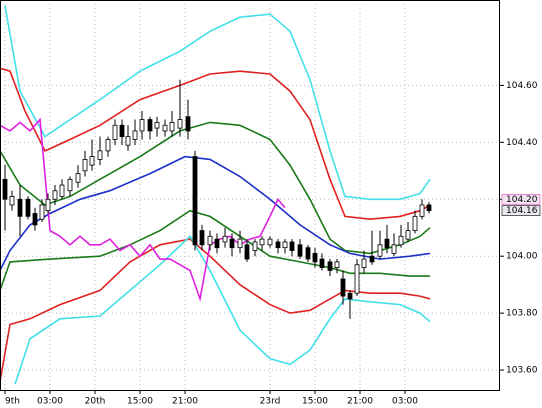 The image size is (542, 408). I want to click on x-tick-label: 23rd, so click(270, 402).